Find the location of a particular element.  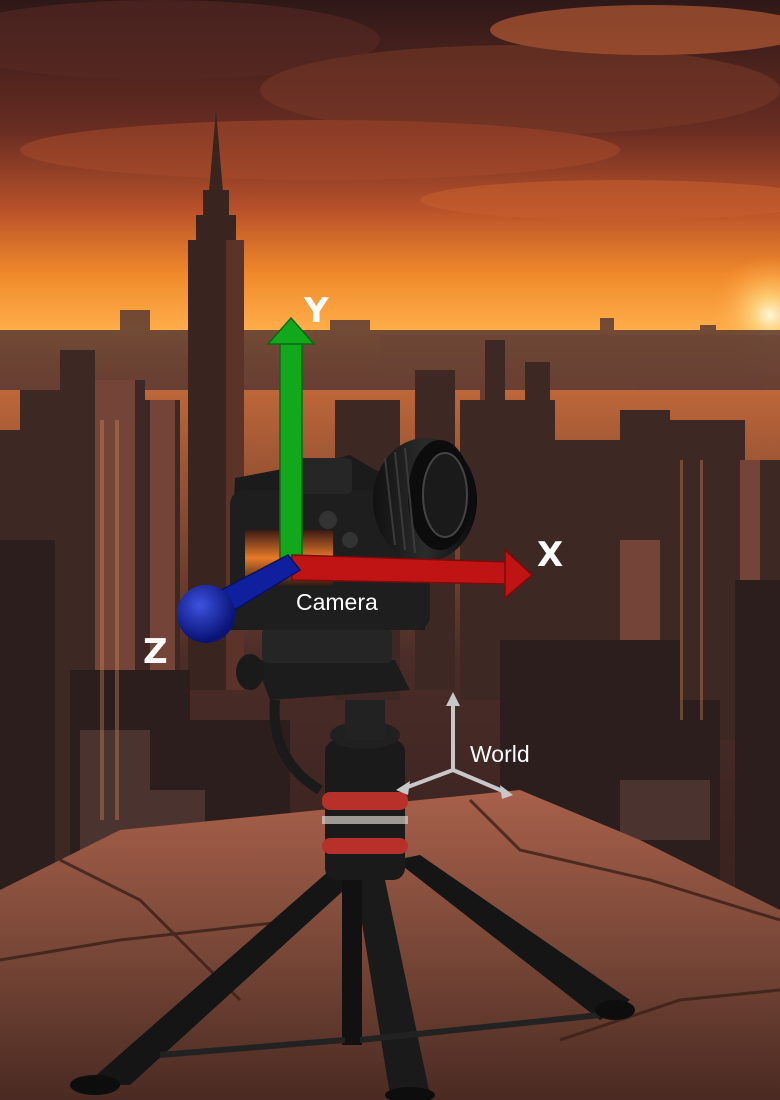

world-axis-left is located at coordinates (429, 779).